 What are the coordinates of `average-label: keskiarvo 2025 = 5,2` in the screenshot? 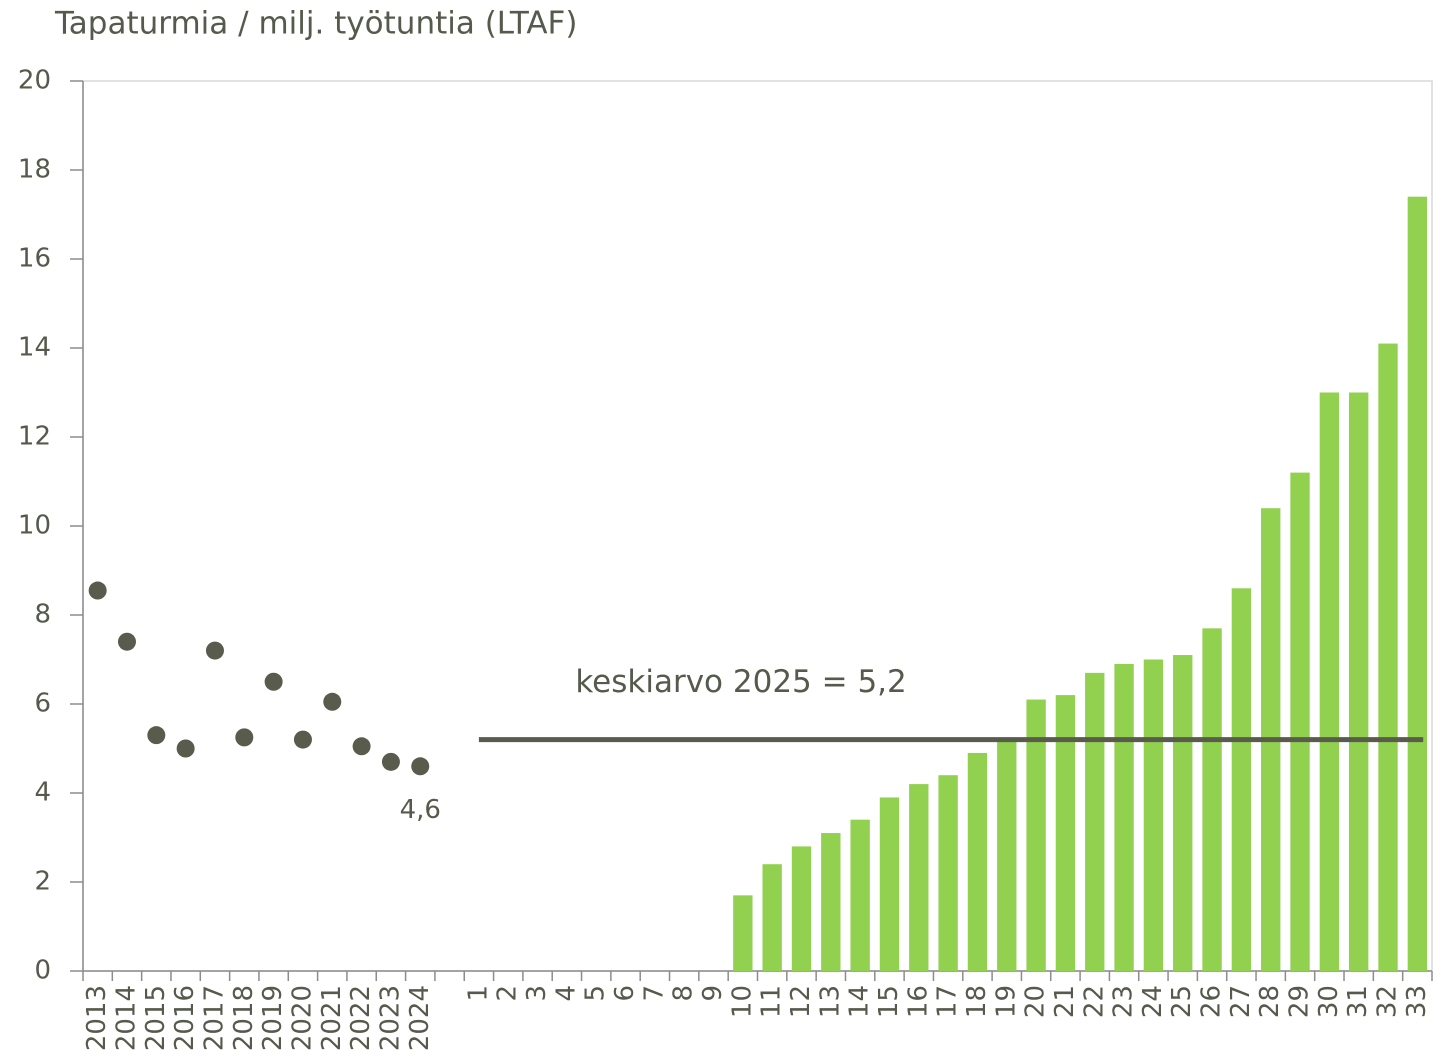 It's located at (740, 682).